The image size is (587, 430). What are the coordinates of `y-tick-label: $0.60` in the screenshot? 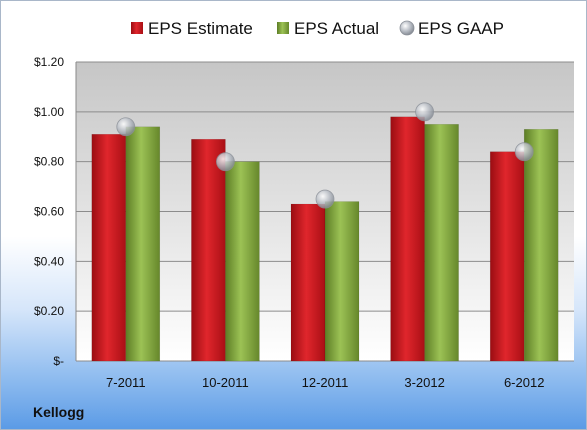 It's located at (49, 212).